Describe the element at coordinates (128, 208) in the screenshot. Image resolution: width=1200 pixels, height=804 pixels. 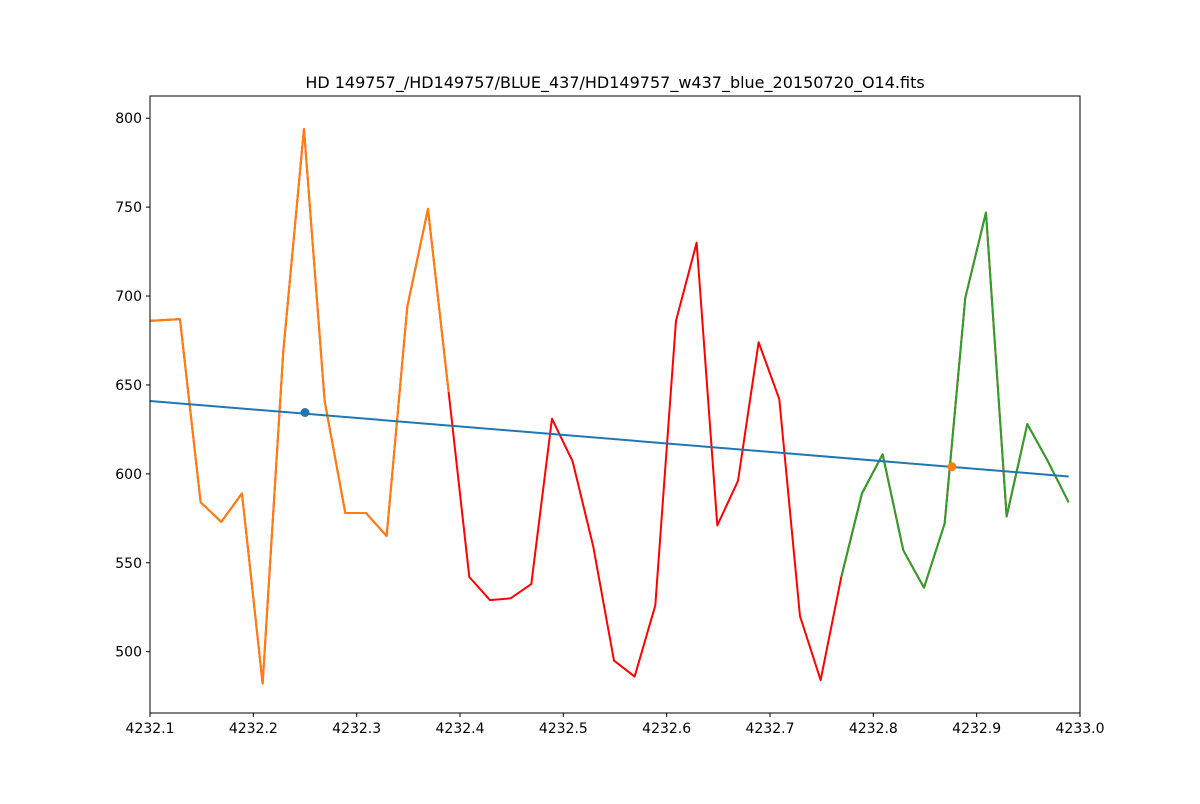
I see `y-tick-label: 750` at that location.